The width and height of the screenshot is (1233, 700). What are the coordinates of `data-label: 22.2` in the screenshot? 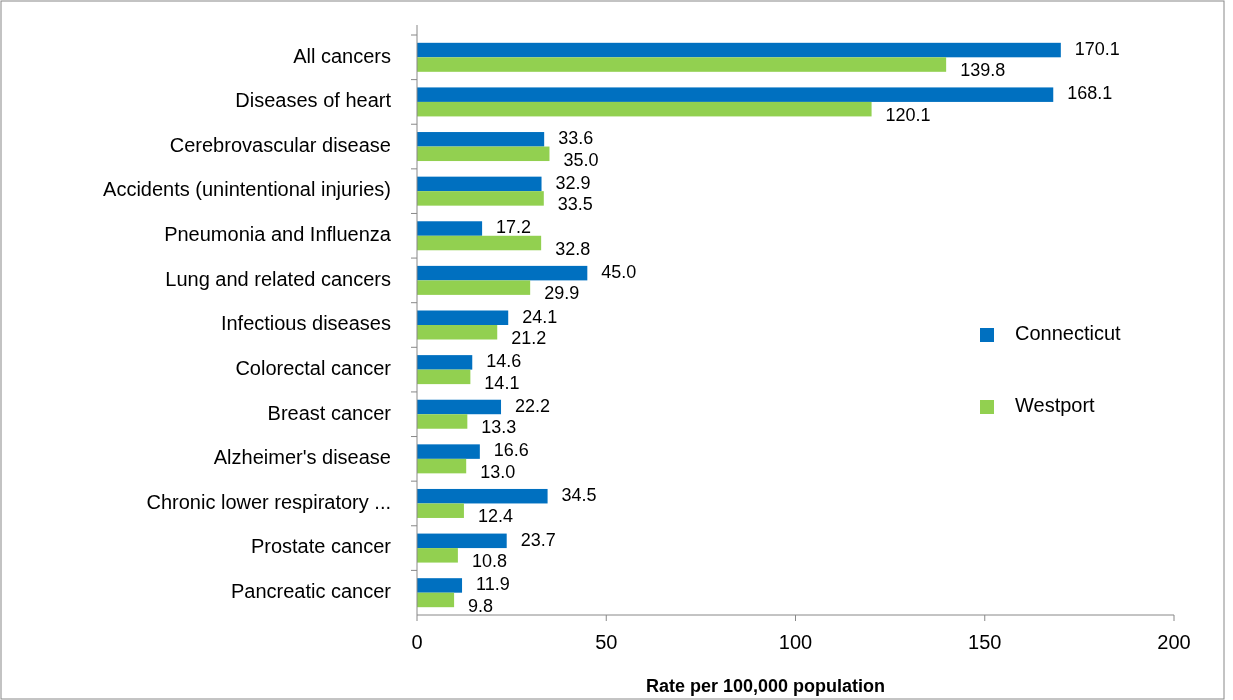 It's located at (533, 405).